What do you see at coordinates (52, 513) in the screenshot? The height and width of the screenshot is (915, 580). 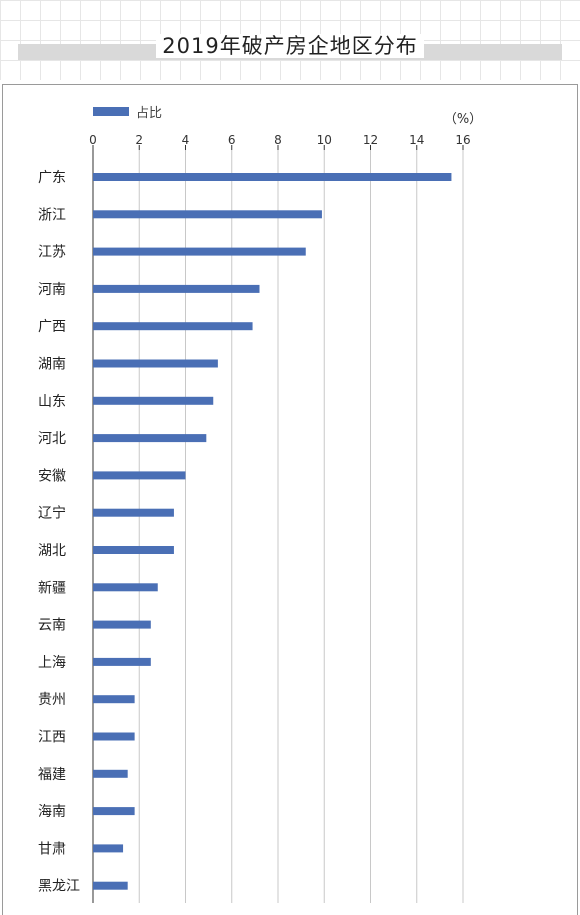 I see `category-label: 辽宁` at bounding box center [52, 513].